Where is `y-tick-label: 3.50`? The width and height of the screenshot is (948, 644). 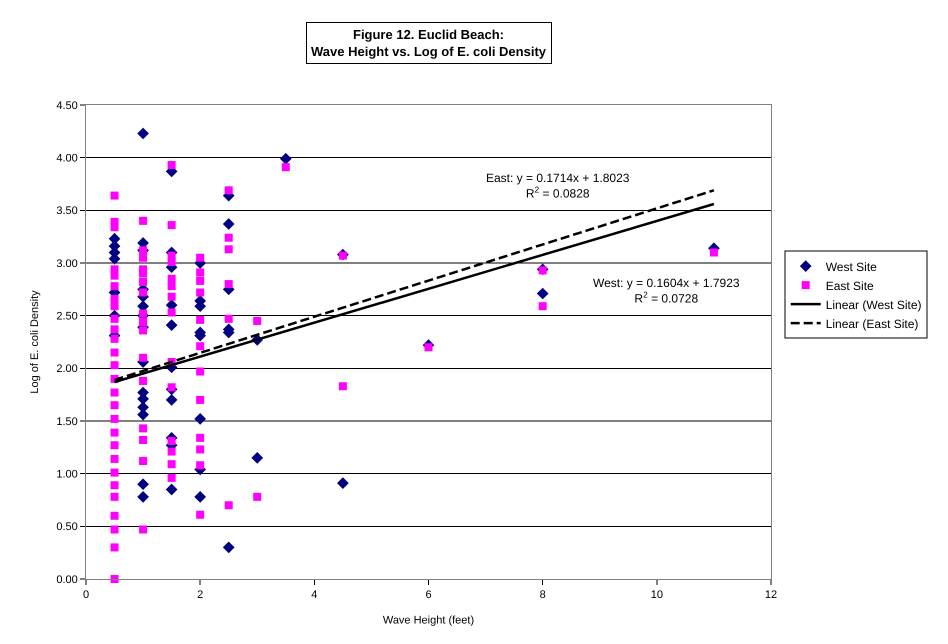 y-tick-label: 3.50 is located at coordinates (67, 211).